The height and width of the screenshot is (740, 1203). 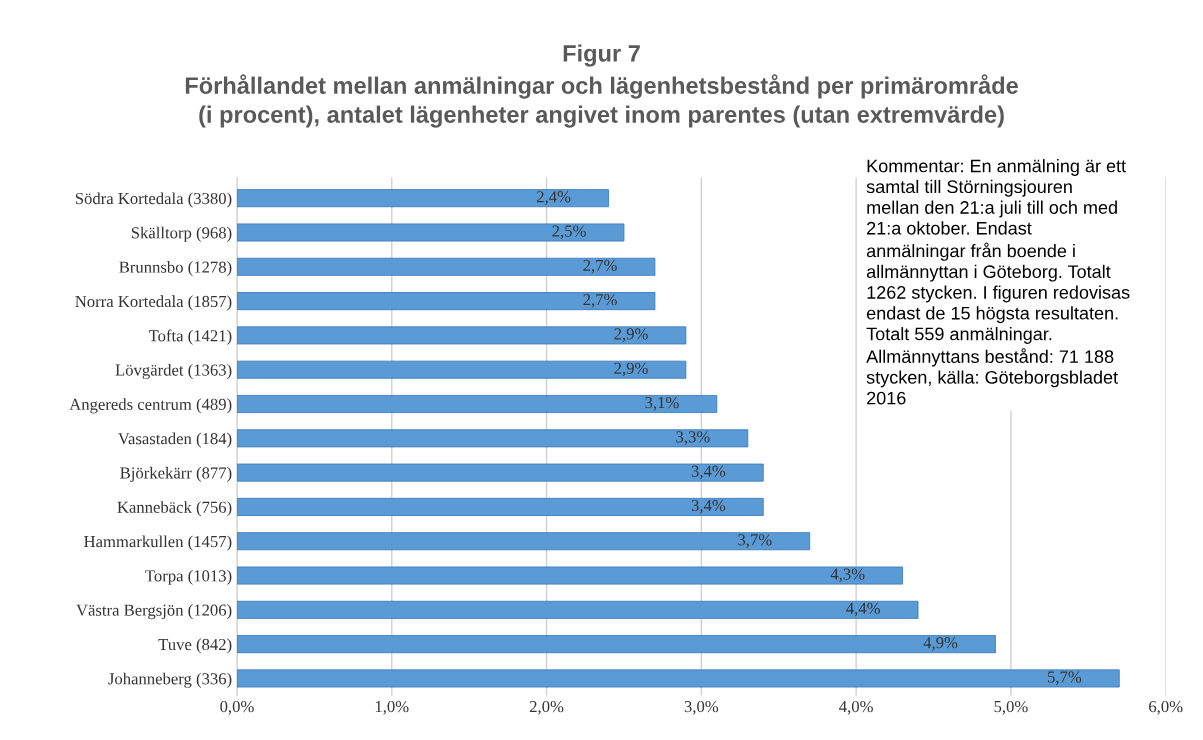 I want to click on y-tick-label: Västra Bergsjön (1206), so click(x=154, y=612).